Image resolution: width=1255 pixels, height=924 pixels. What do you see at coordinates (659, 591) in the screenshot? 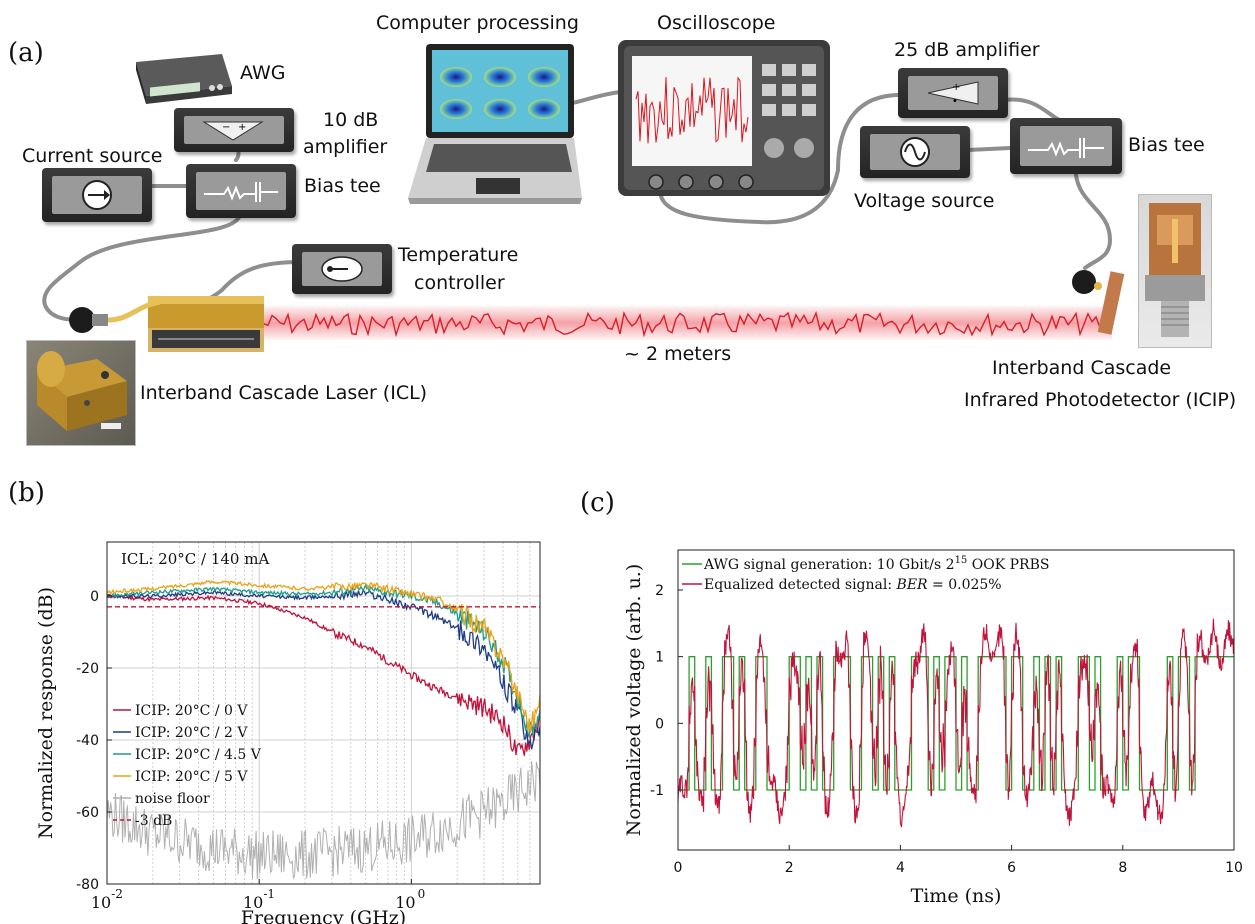
I see `ytick-label: 2` at bounding box center [659, 591].